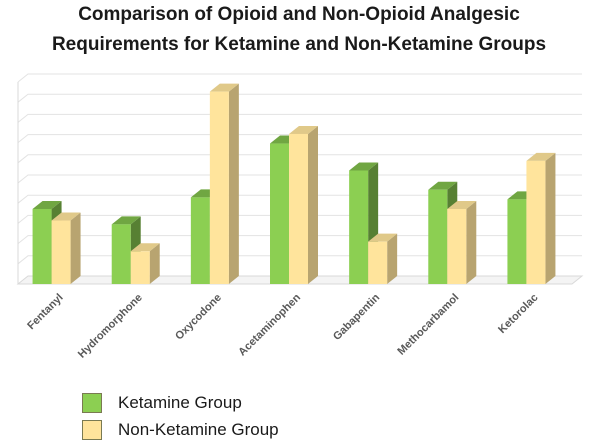 The height and width of the screenshot is (445, 598). Describe the element at coordinates (356, 316) in the screenshot. I see `x-tick-label: Gabapentin` at that location.